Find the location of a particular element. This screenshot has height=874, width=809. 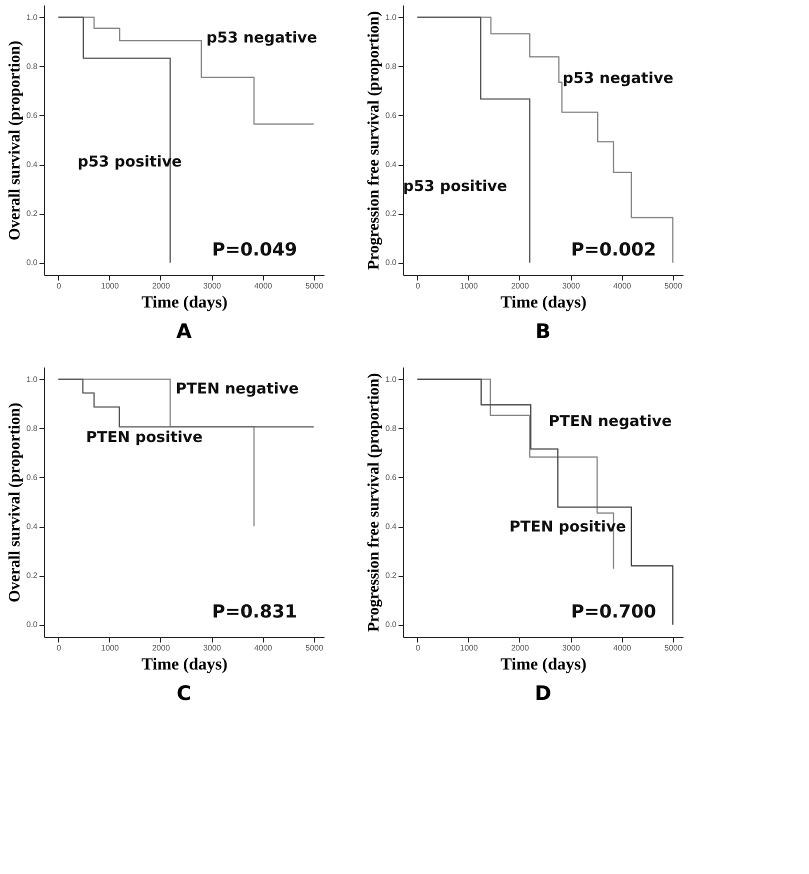

series-label: p53 positive is located at coordinates (455, 185).